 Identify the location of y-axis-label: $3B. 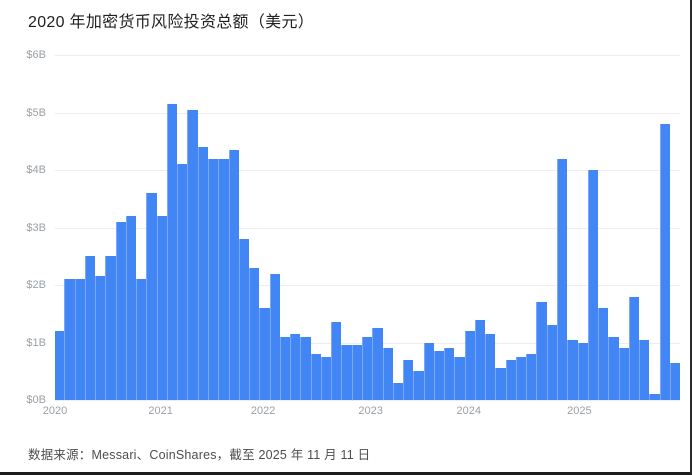
(36, 227).